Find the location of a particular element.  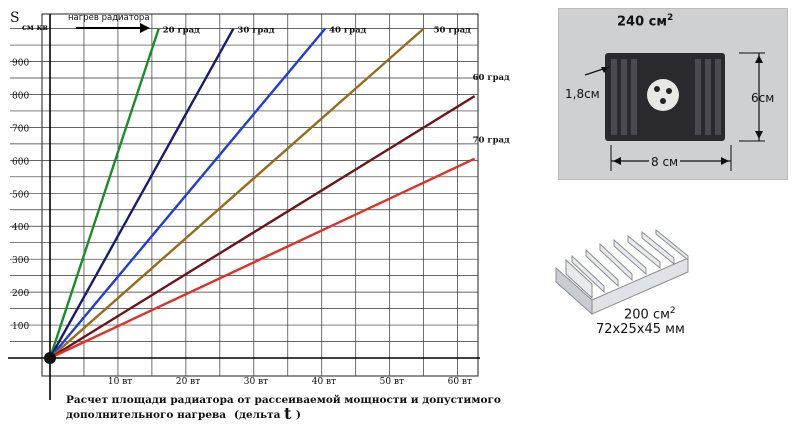

caption-t: t is located at coordinates (288, 413).